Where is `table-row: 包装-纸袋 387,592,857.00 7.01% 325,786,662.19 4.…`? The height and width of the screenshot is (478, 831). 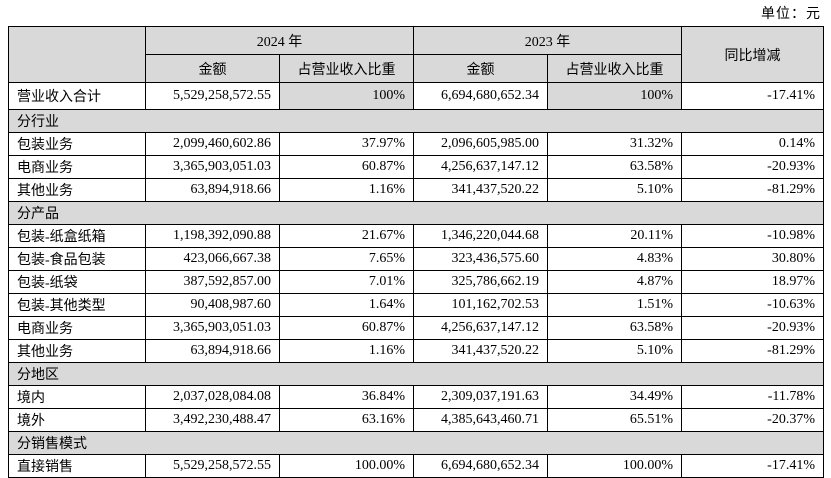
table-row: 包装-纸袋 387,592,857.00 7.01% 325,786,662.19 4.… is located at coordinates (416, 282).